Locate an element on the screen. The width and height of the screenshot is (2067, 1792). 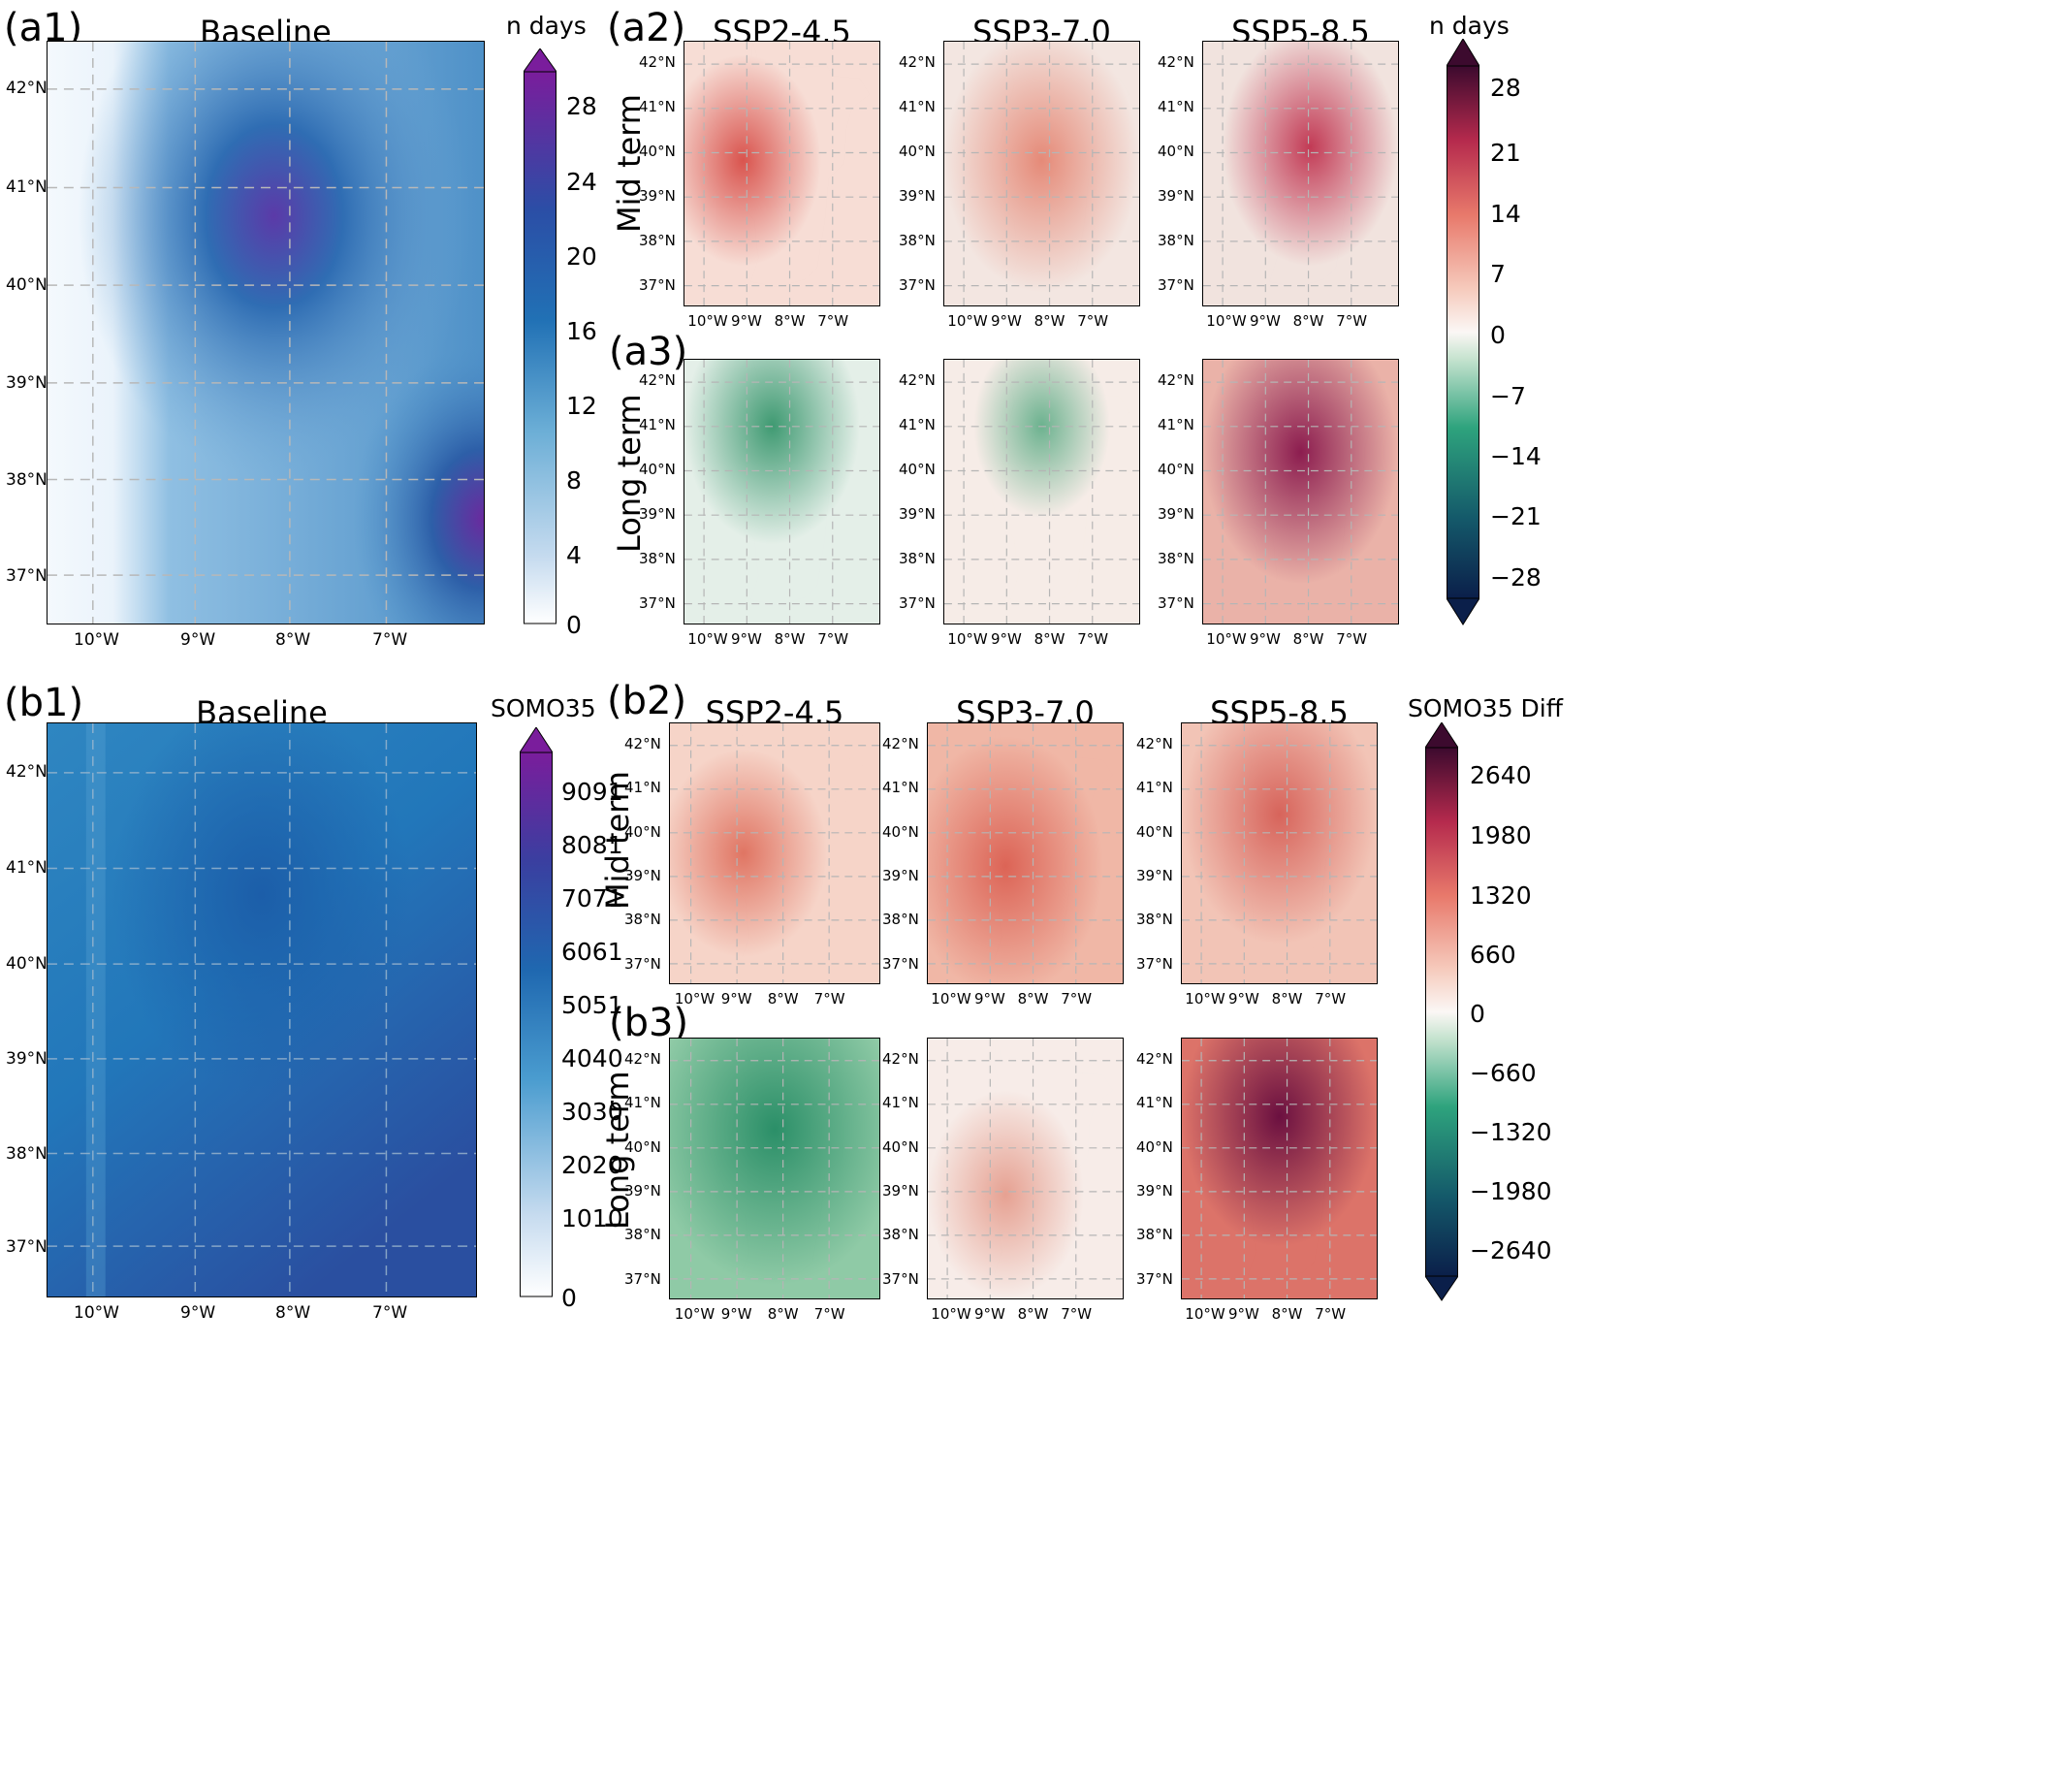
colorbar-tick: −21 is located at coordinates (1516, 516).